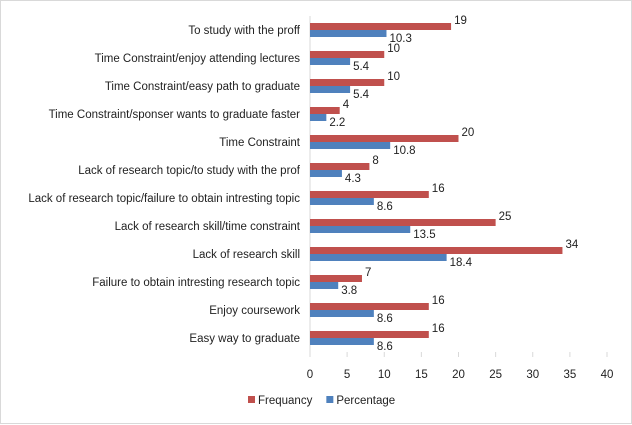  I want to click on legend-swatch-percentage, so click(330, 399).